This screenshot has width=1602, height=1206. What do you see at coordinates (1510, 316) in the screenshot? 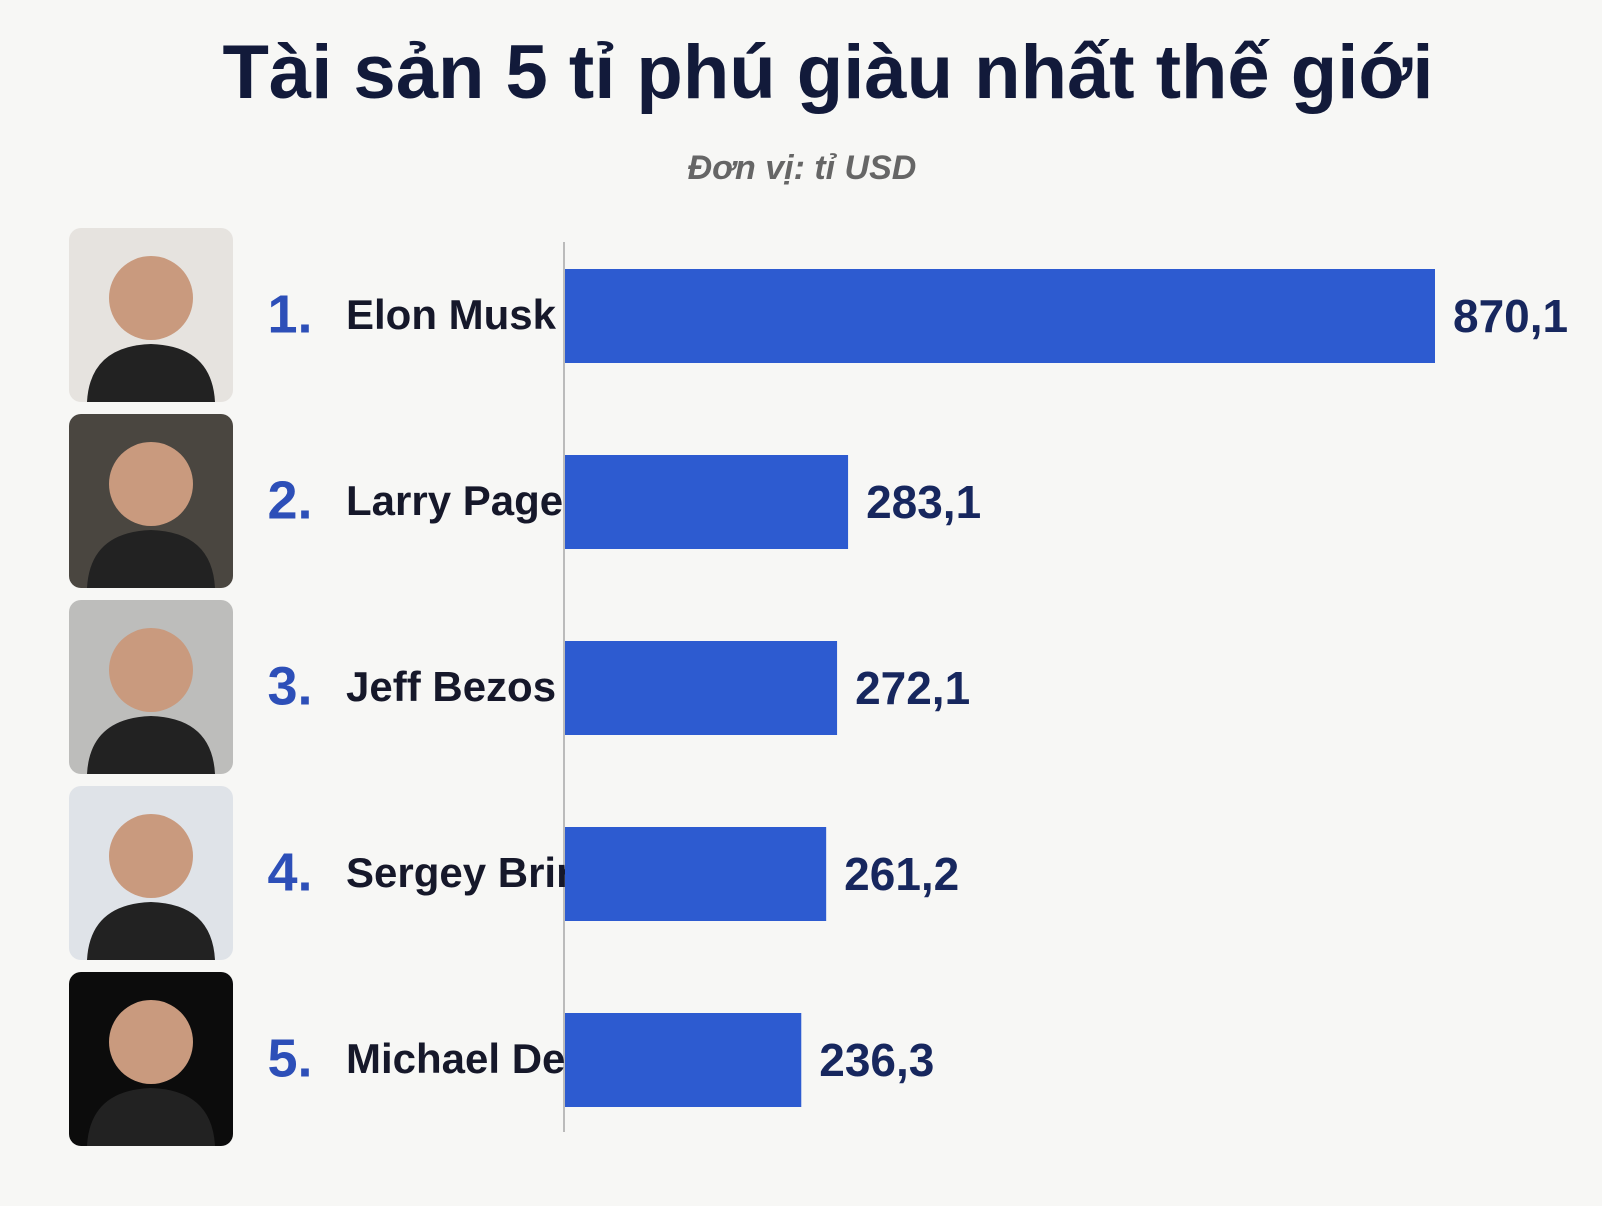
I see `value-label: 870,1` at bounding box center [1510, 316].